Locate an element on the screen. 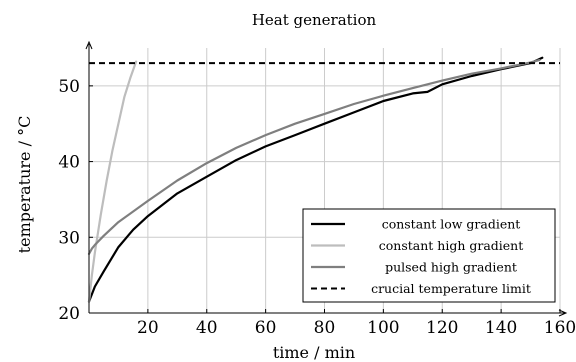  x-tick-label: 160 is located at coordinates (560, 328).